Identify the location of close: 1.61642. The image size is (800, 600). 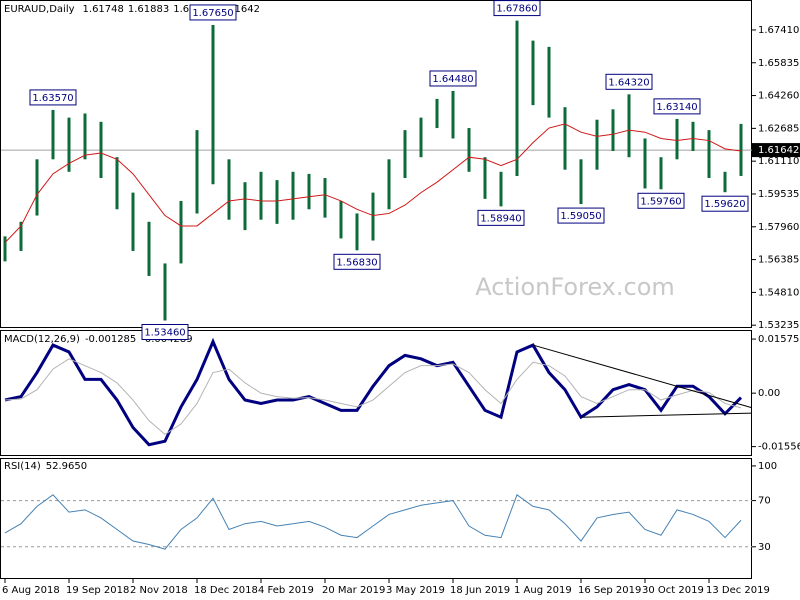
(239, 9).